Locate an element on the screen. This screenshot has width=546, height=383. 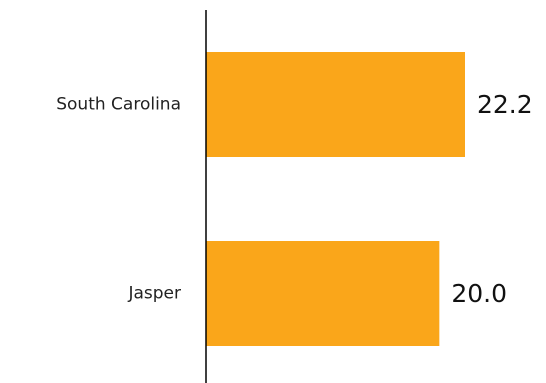
category-label: South Carolina is located at coordinates (118, 105).